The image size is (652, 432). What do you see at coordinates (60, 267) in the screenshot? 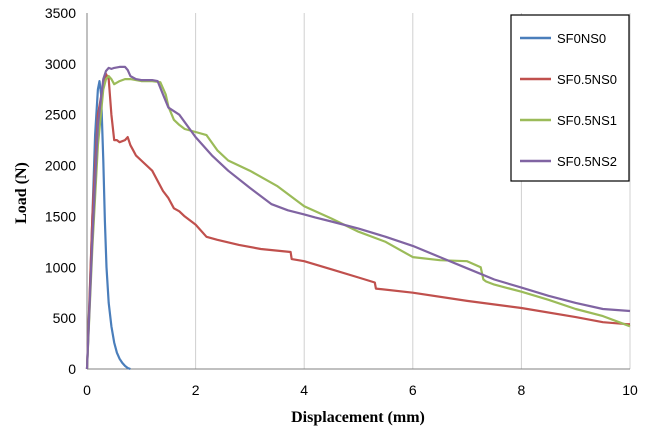
I see `y-tick-label-2: 1000` at bounding box center [60, 267].